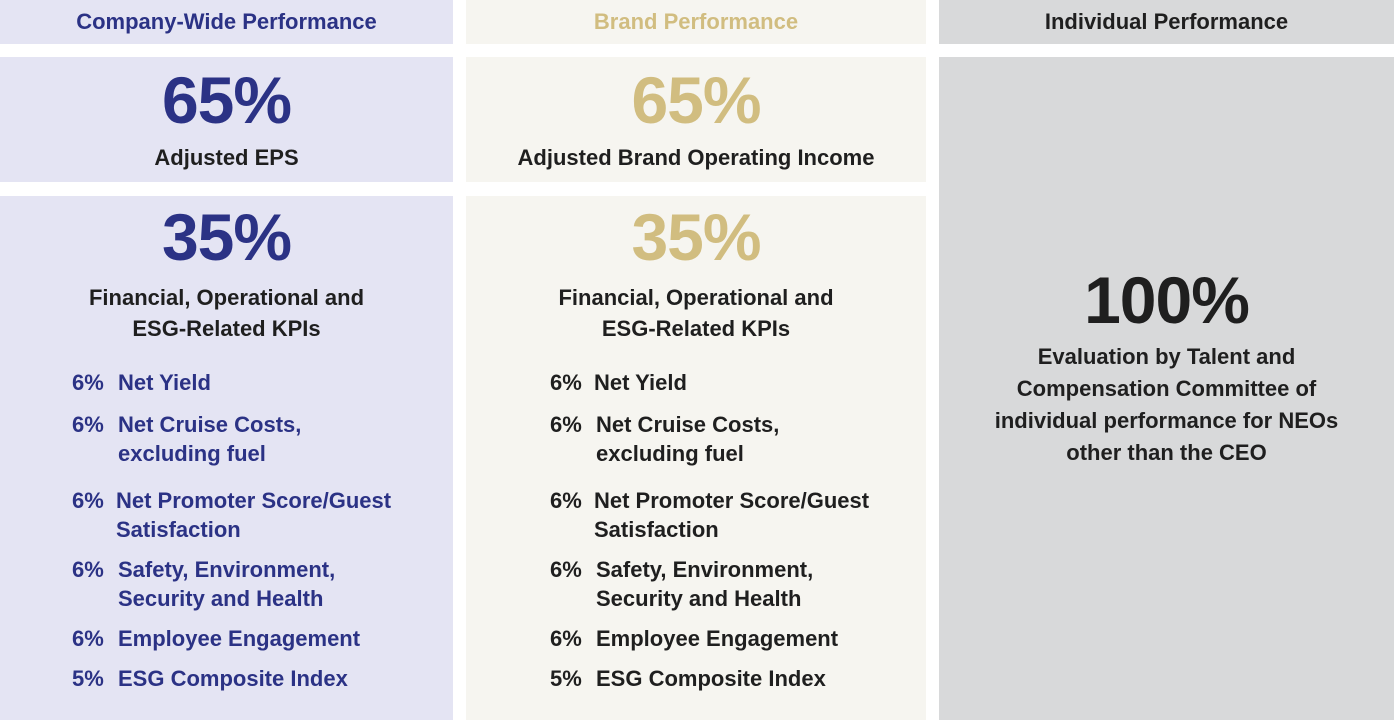 The height and width of the screenshot is (720, 1394). Describe the element at coordinates (1166, 22) in the screenshot. I see `individual-header: Individual Performance` at that location.